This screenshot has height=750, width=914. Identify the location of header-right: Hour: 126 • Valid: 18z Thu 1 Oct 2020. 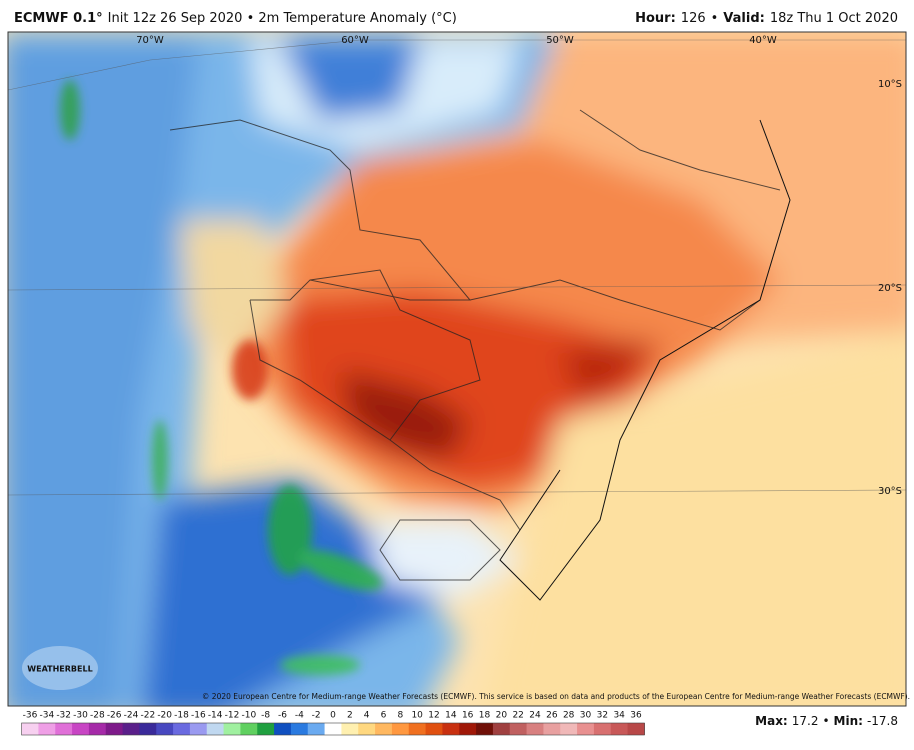
(766, 18).